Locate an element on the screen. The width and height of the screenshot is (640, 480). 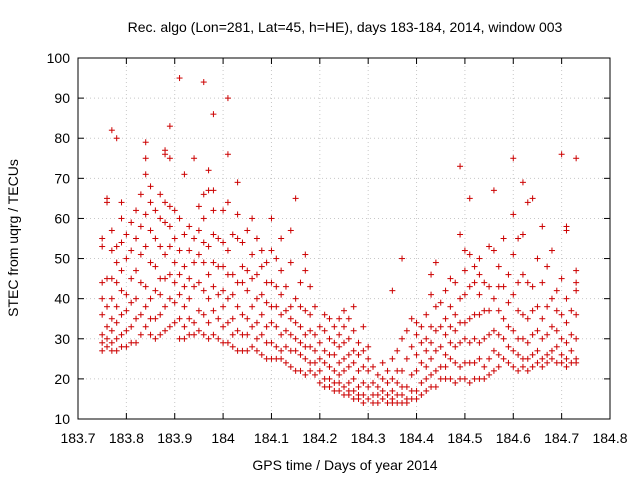
y-tick-label: 70 is located at coordinates (62, 178).